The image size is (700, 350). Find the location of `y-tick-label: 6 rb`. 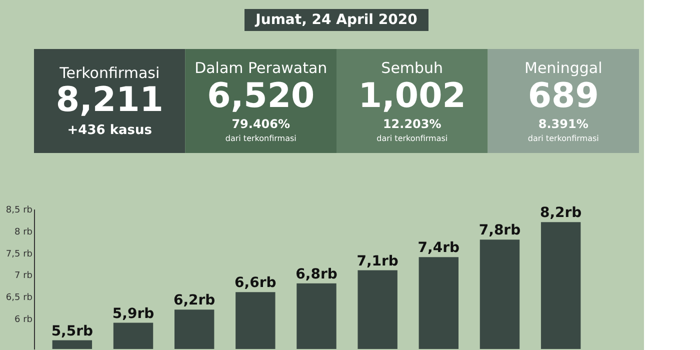

y-tick-label: 6 rb is located at coordinates (23, 319).